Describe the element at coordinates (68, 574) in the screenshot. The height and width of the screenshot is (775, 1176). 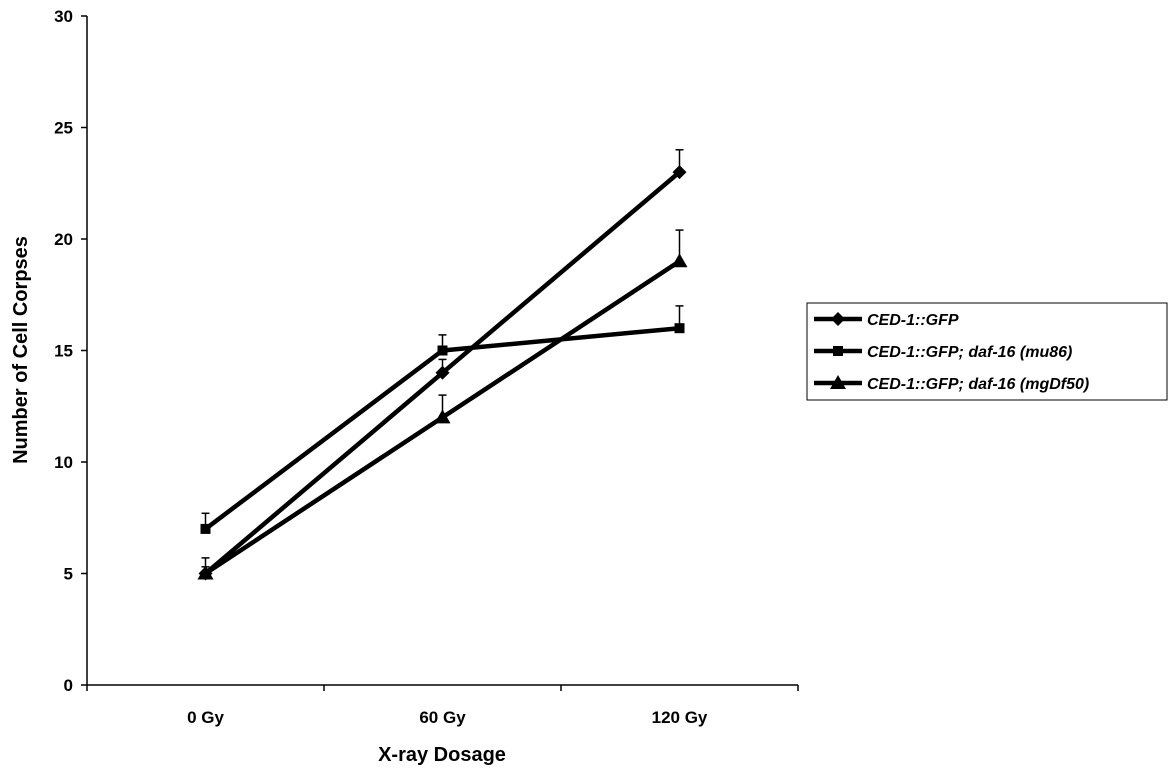
I see `y-tick-label: 5` at that location.